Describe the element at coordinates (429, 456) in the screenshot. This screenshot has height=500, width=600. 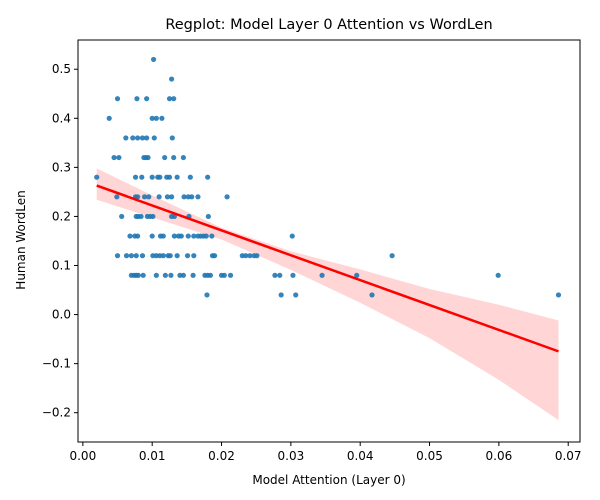
I see `x-tick-label: 0.05` at that location.